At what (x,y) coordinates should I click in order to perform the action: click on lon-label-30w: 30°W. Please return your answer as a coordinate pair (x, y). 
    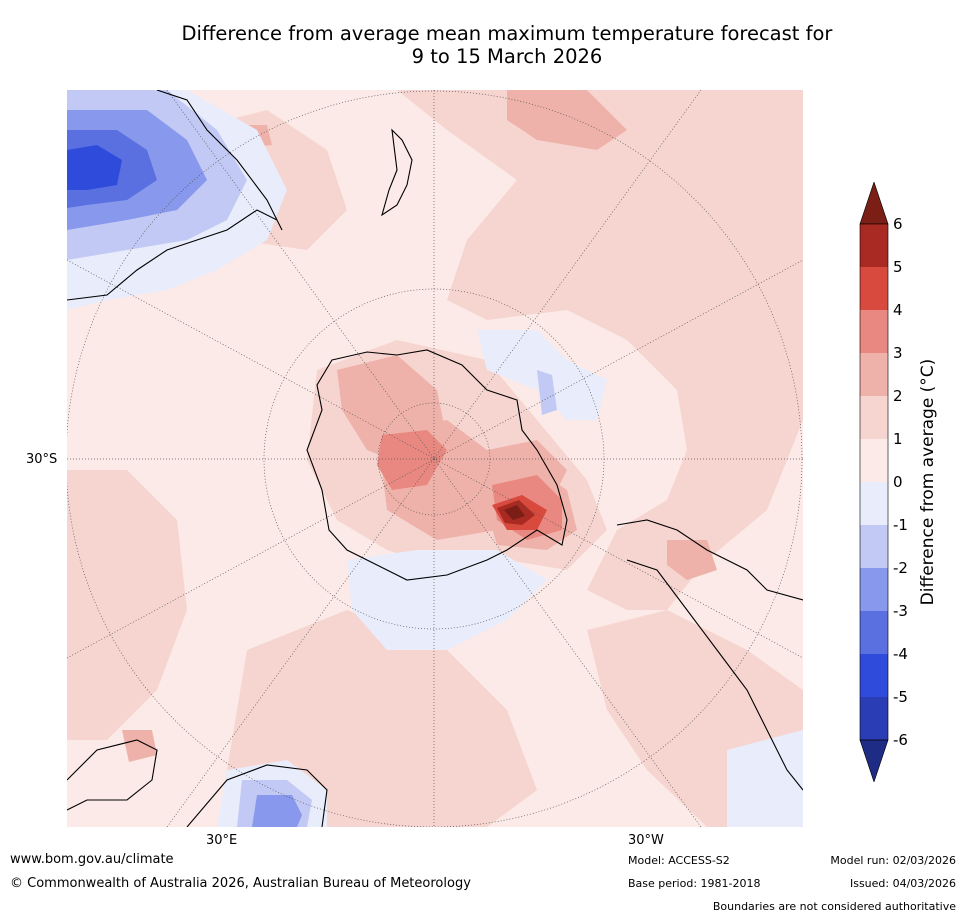
    Looking at the image, I should click on (646, 840).